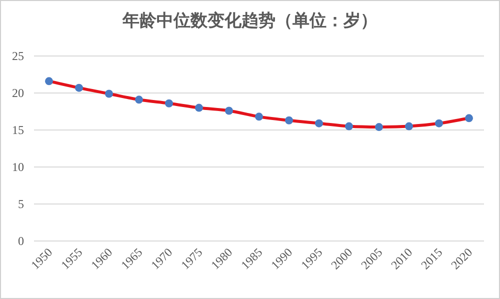  I want to click on y-tick-label: 15, so click(18, 130).